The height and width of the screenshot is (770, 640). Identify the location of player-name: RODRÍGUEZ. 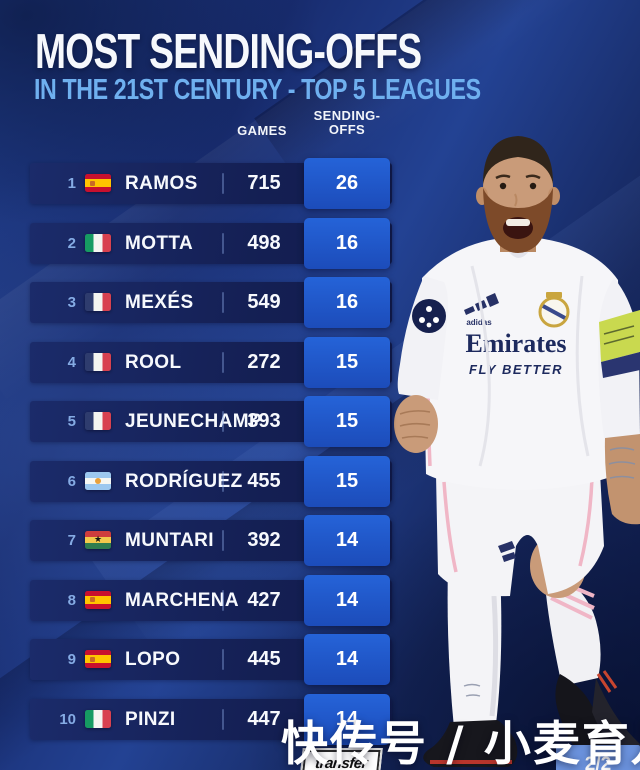
(184, 481).